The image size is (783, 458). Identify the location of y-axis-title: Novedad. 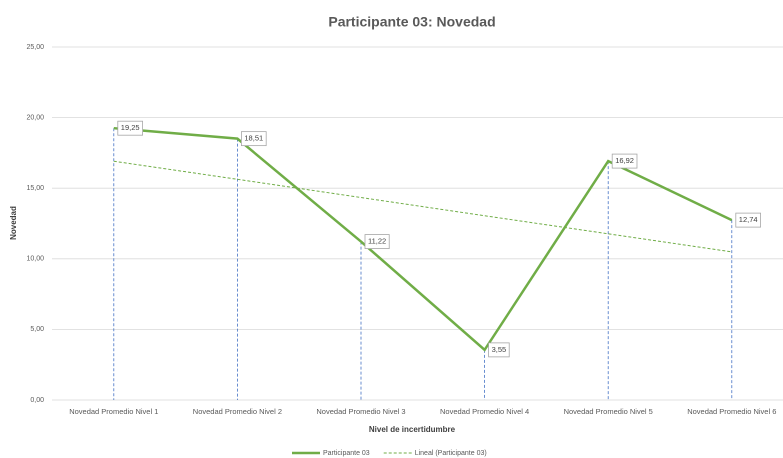
(13, 223).